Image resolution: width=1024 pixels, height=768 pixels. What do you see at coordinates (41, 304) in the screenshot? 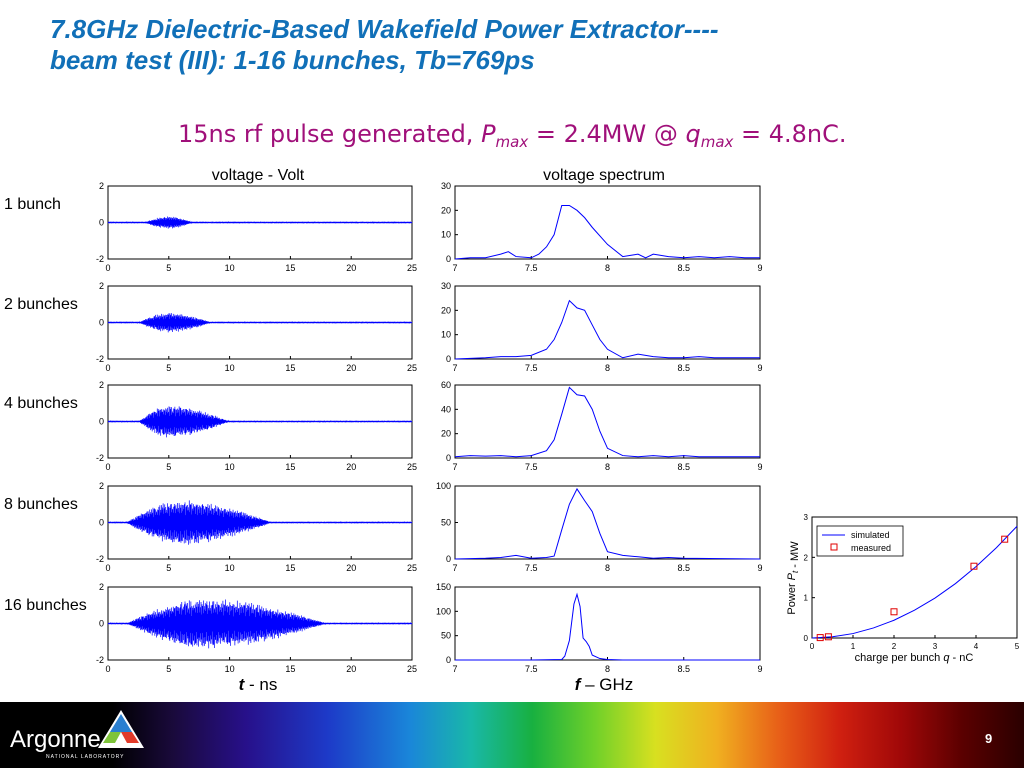
I see `row-label-2: 2 bunches` at bounding box center [41, 304].